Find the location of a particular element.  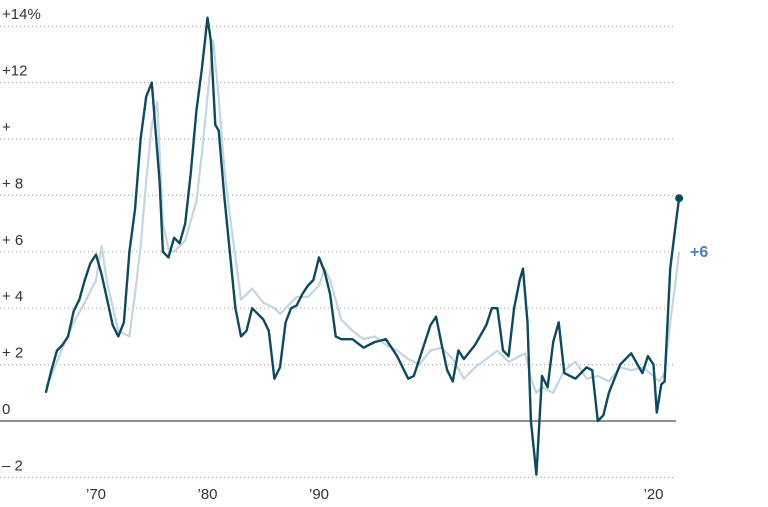

series-a-end-dot is located at coordinates (679, 198).